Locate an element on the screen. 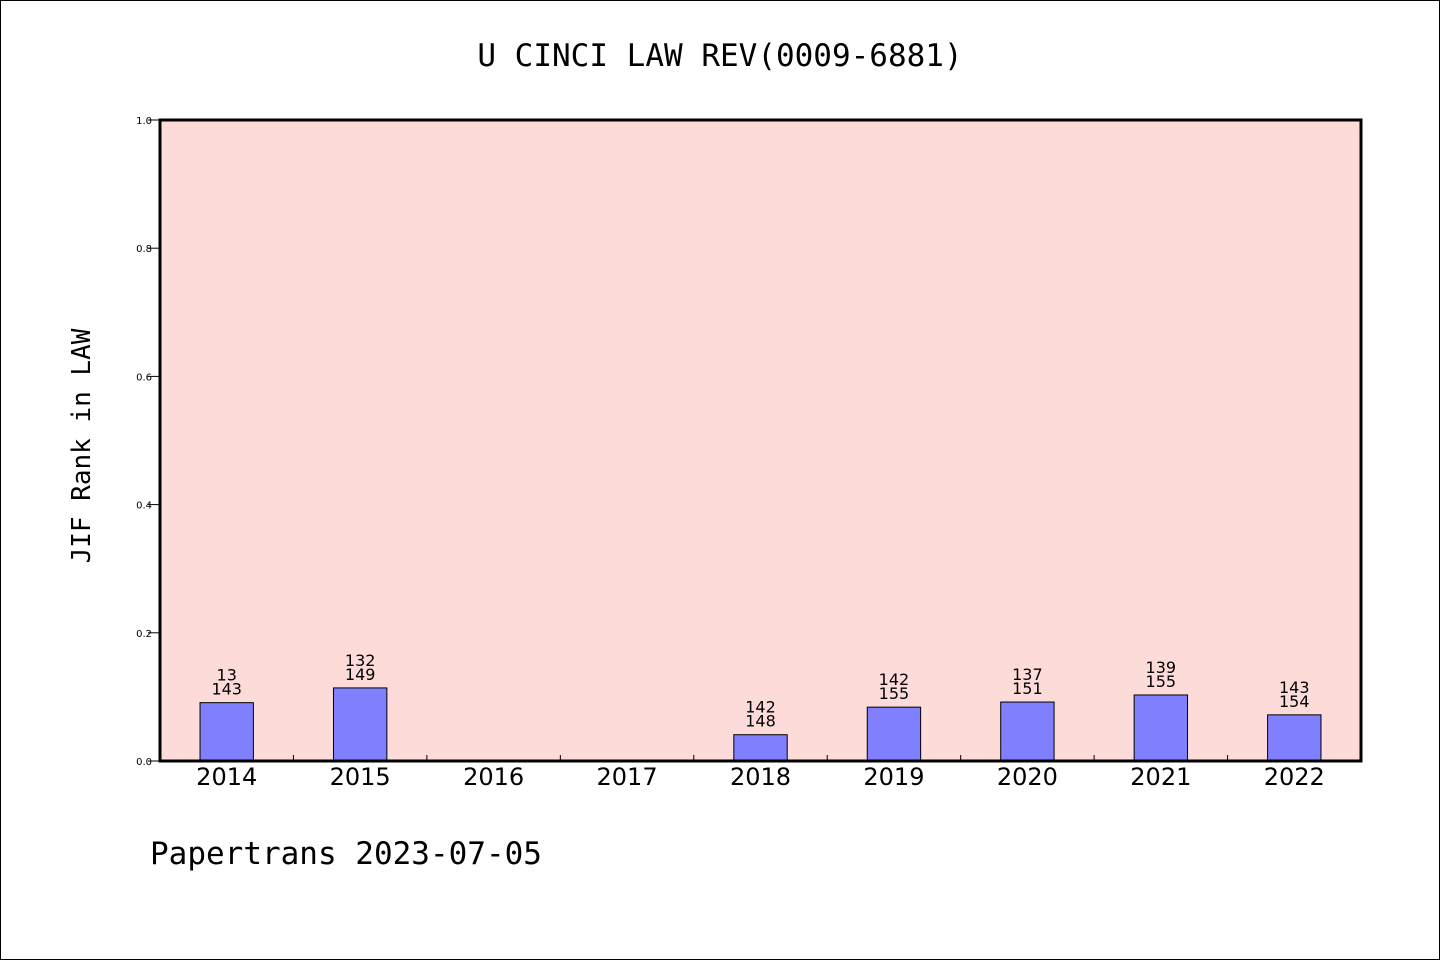 The height and width of the screenshot is (960, 1440). bar-2021 is located at coordinates (1161, 728).